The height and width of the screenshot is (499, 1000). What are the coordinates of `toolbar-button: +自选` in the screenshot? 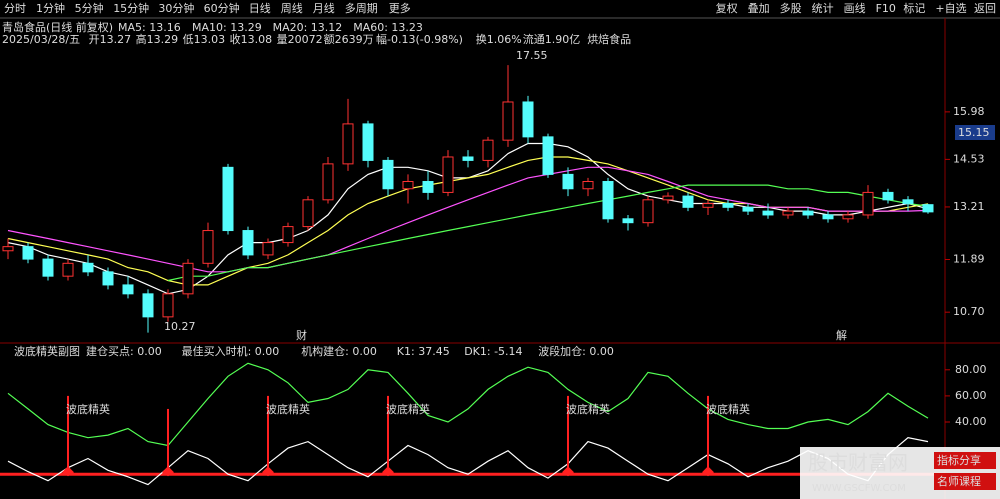 It's located at (950, 8).